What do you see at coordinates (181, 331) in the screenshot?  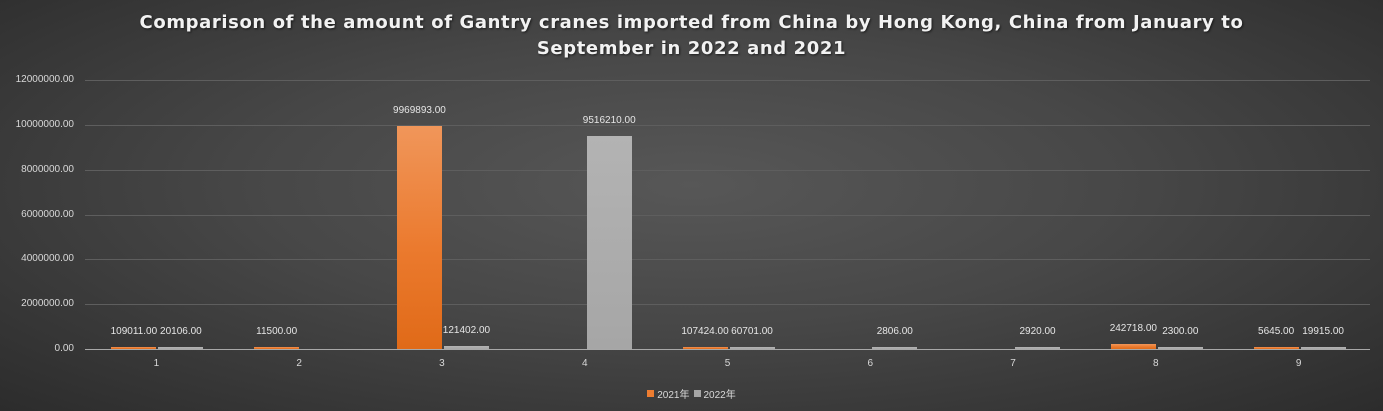 I see `data-label: 20106.00` at bounding box center [181, 331].